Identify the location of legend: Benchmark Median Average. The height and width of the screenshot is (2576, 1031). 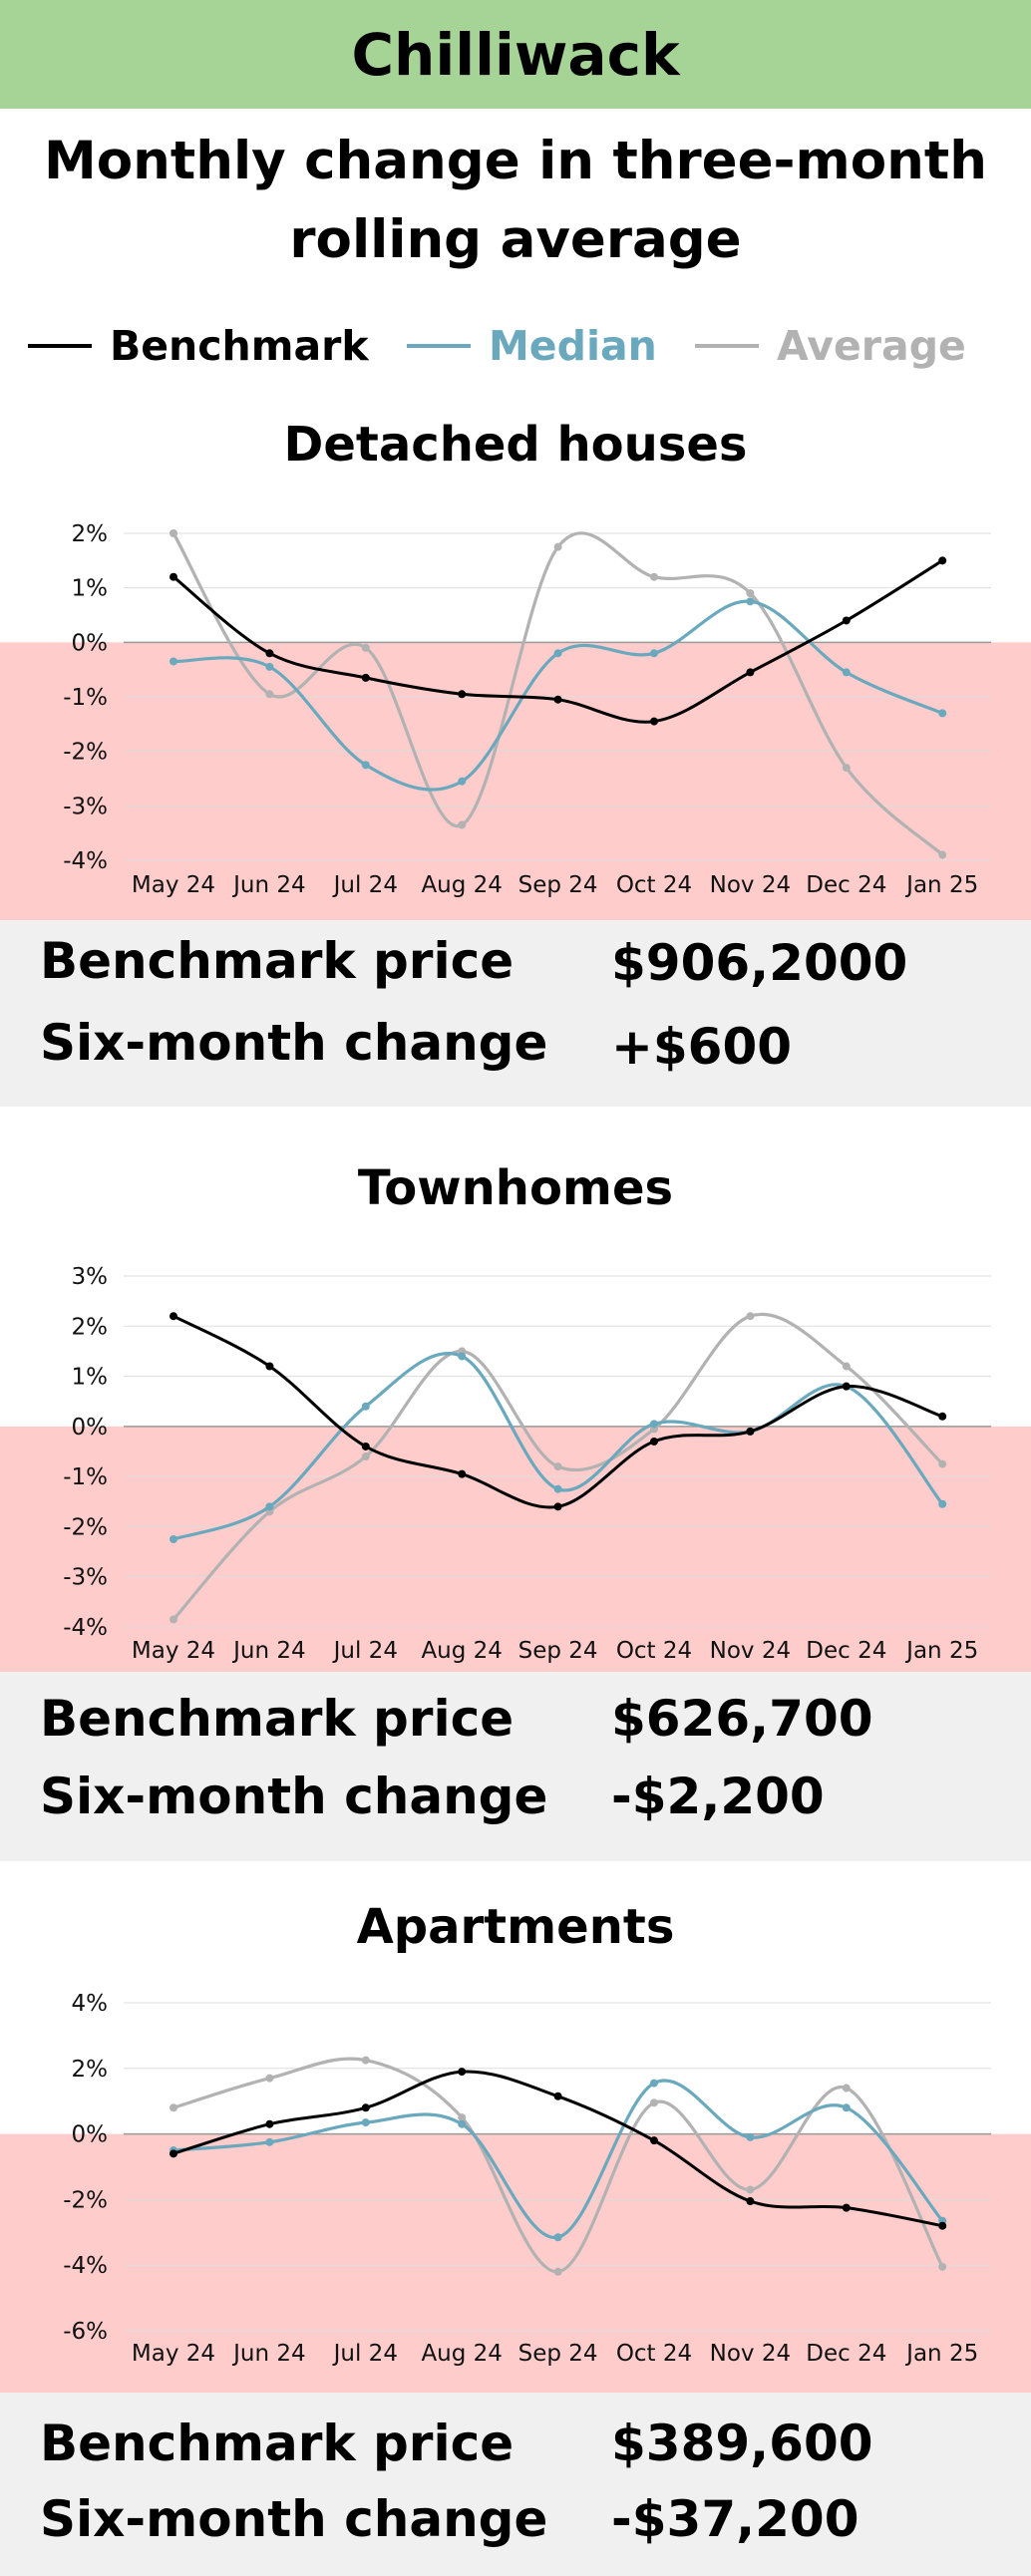
(515, 346).